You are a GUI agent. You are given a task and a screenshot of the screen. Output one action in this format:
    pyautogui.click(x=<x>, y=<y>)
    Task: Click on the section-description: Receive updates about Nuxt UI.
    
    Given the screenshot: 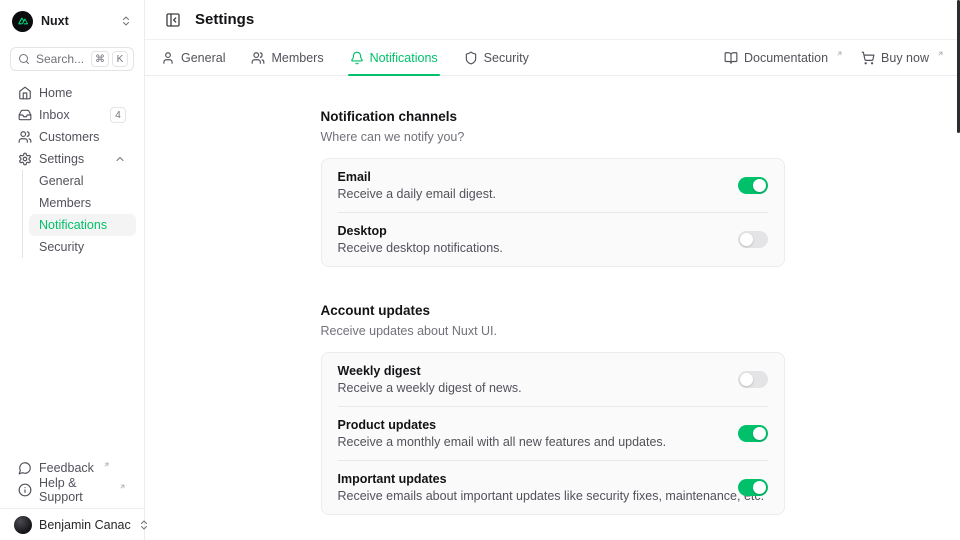 What is the action you would take?
    pyautogui.click(x=409, y=331)
    